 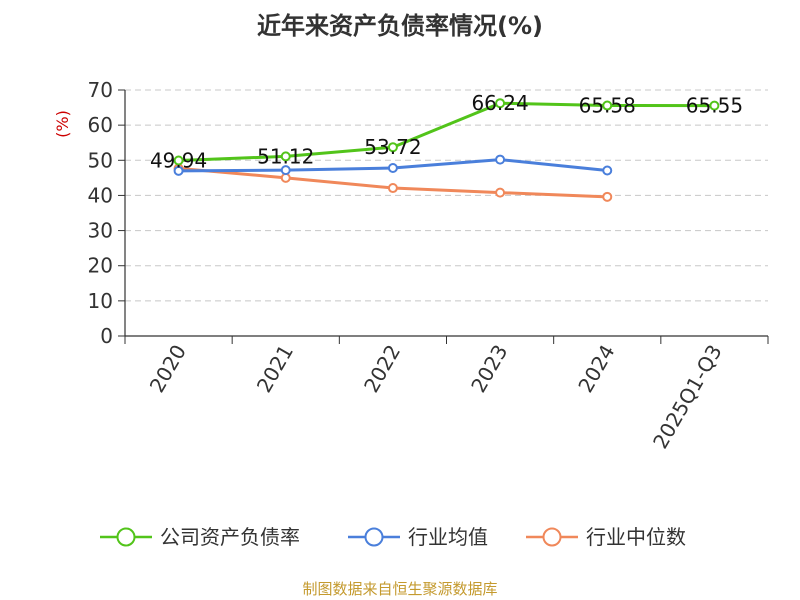 I want to click on data-label: 49.94, so click(x=178, y=160).